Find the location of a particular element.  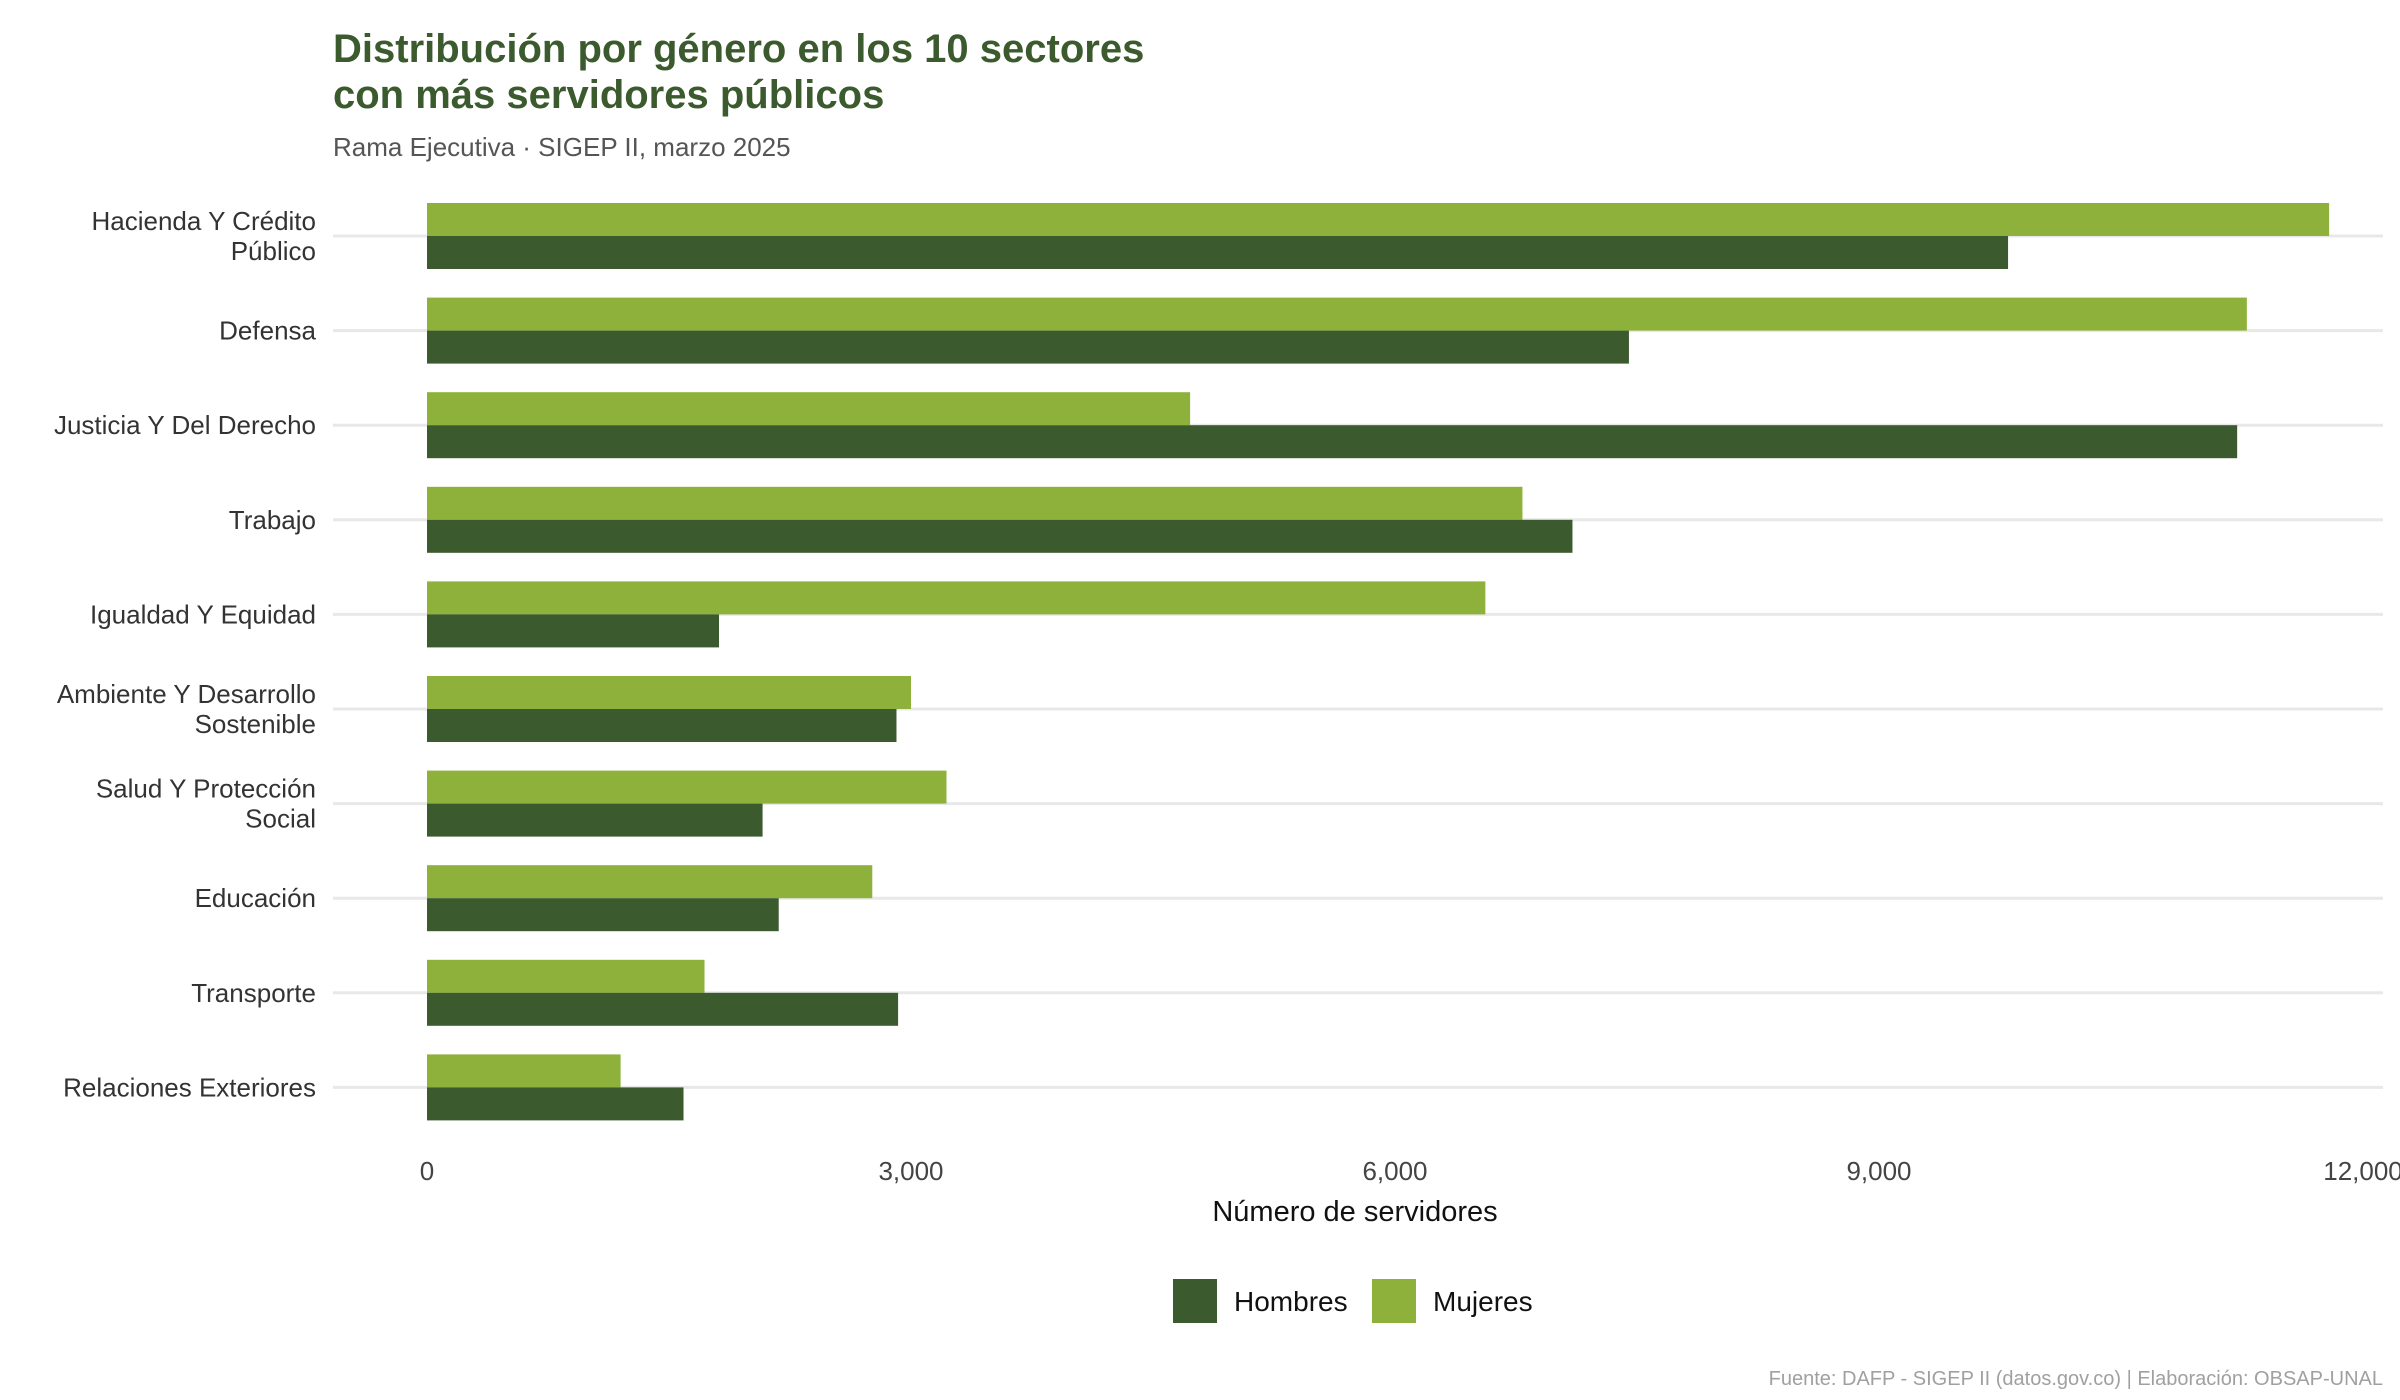

x-tick-labels: 0 3,000 6,000 9,000 12,000 is located at coordinates (1410, 1171).